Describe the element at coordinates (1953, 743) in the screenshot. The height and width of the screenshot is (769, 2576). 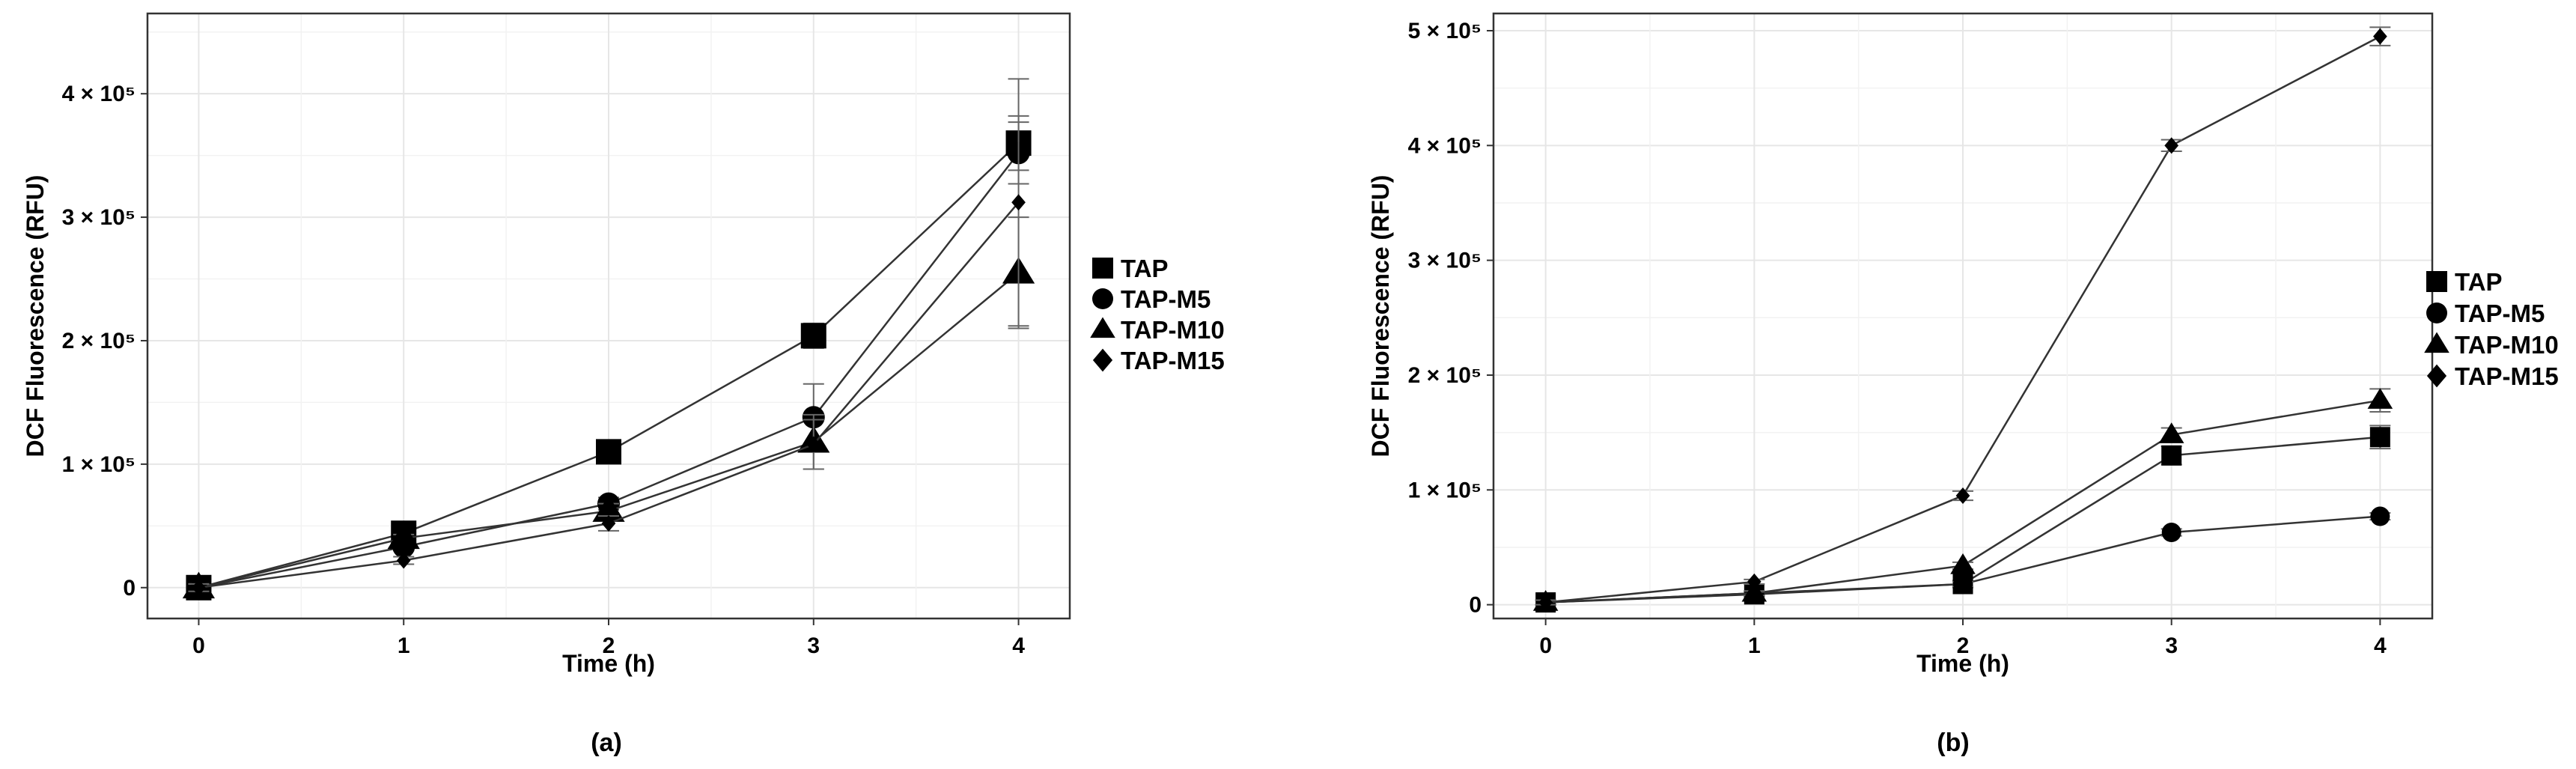
I see `panel-label: (b)` at that location.